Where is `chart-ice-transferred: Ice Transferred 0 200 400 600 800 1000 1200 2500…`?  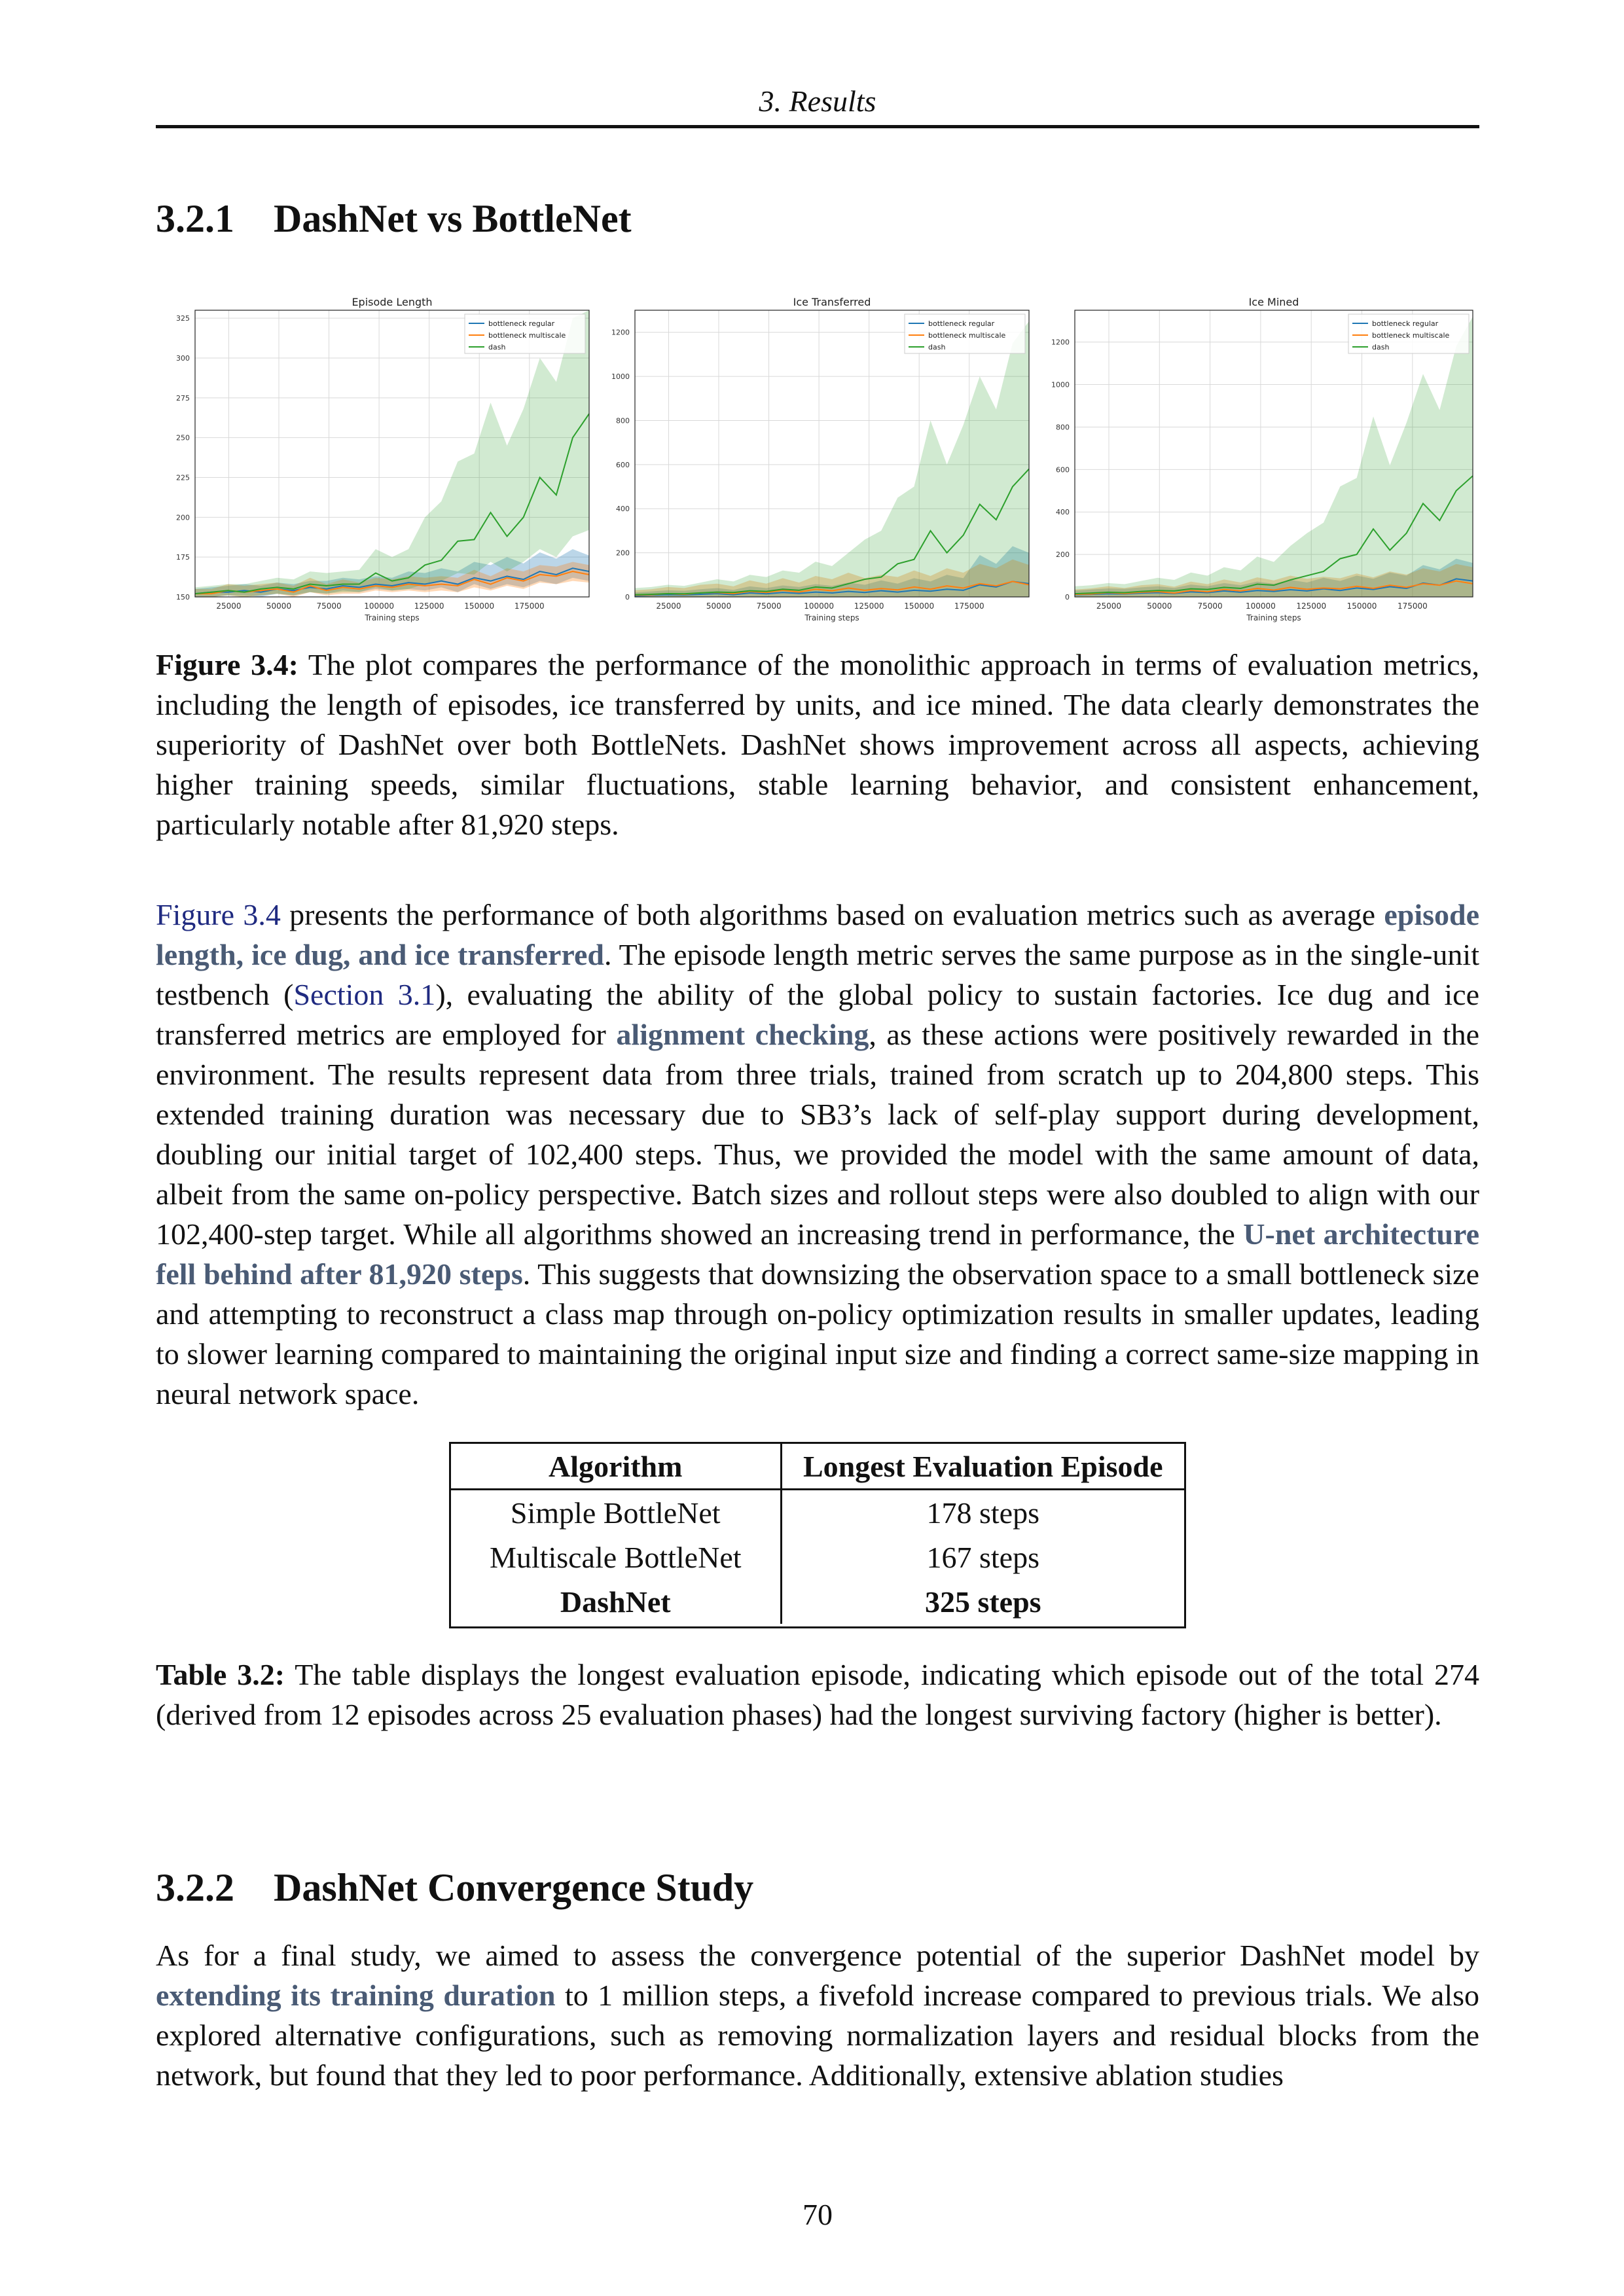 chart-ice-transferred: Ice Transferred 0 200 400 600 800 1000 1200 2500… is located at coordinates (816, 463).